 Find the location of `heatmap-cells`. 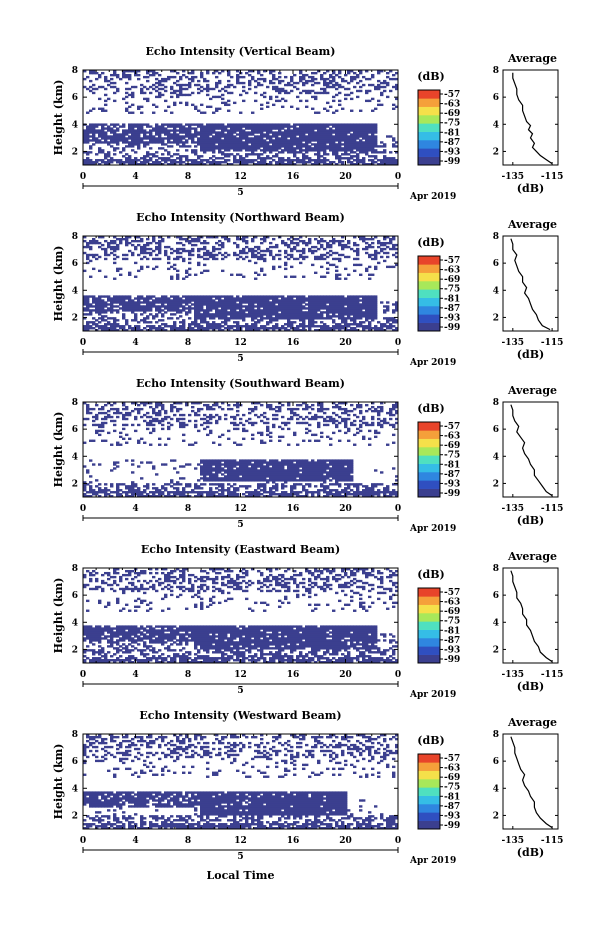

heatmap-cells is located at coordinates (241, 118).